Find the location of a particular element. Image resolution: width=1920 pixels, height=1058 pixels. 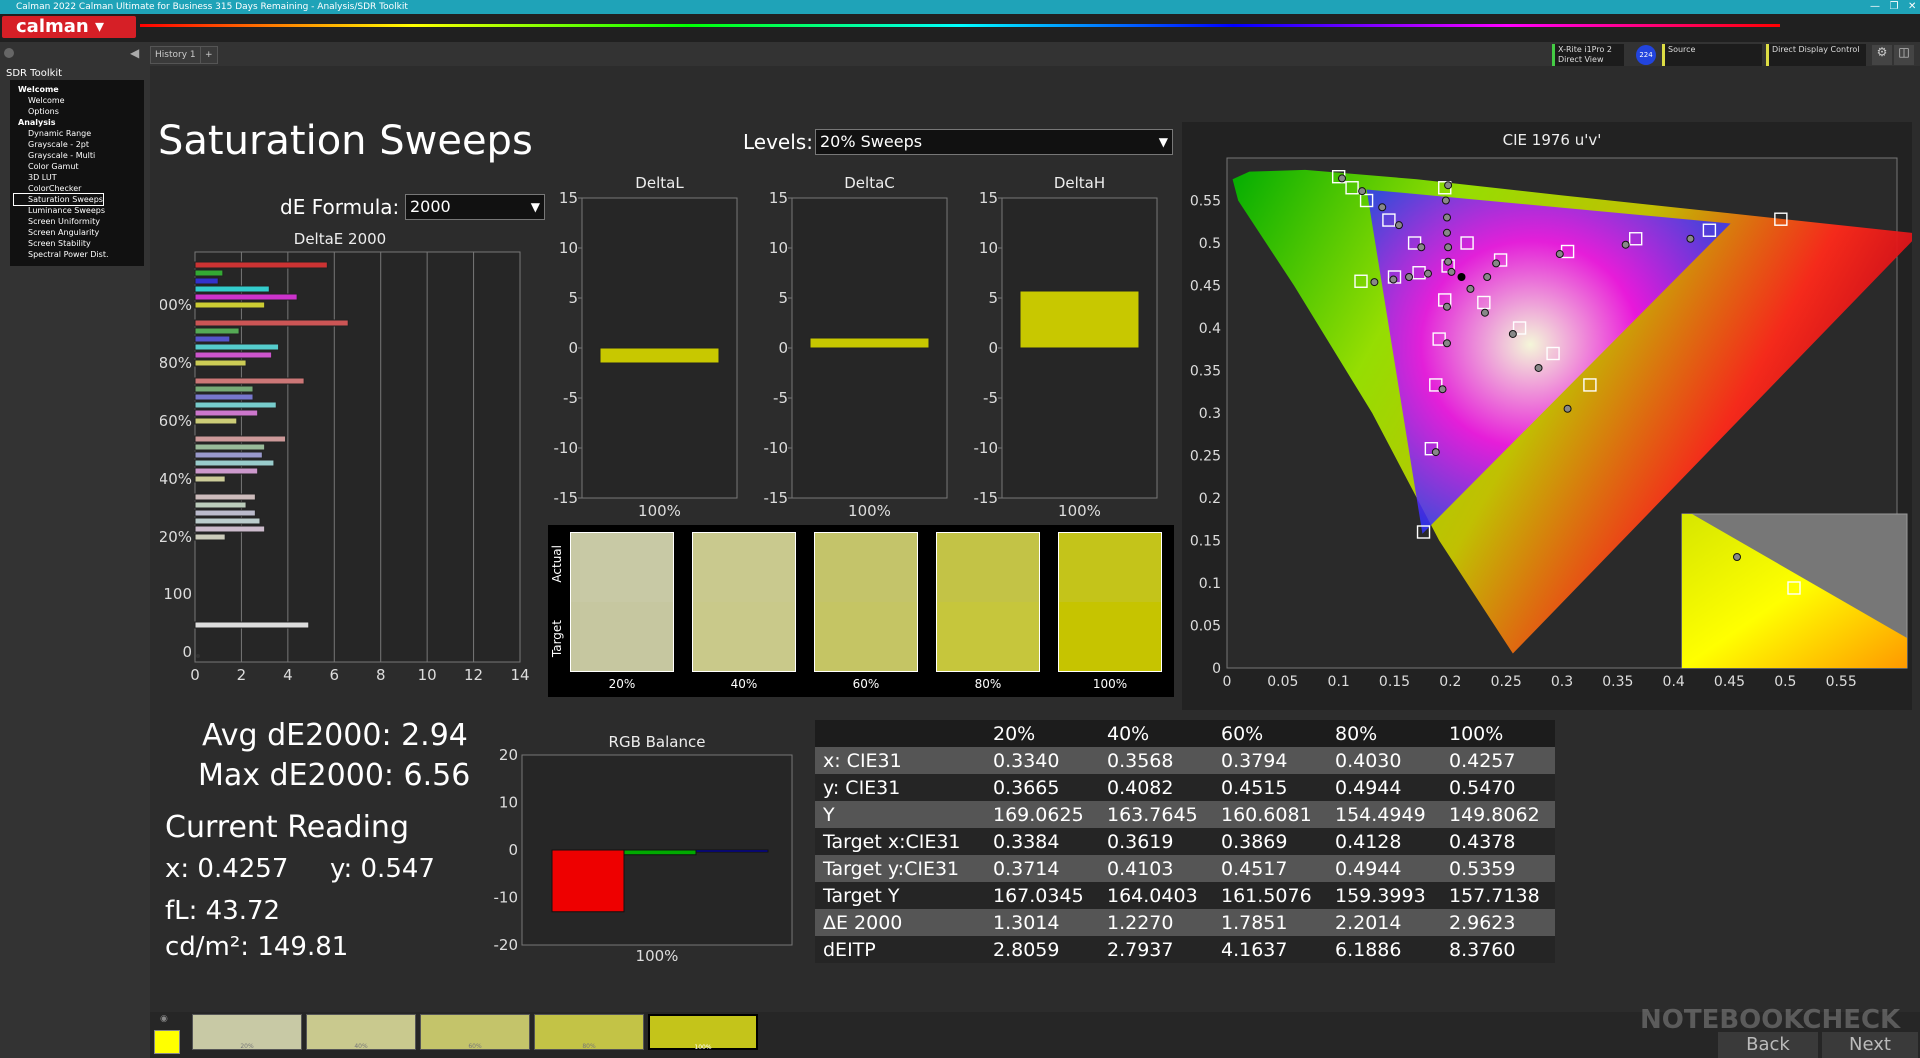

thumbnail-40%: 40% is located at coordinates (361, 1032).